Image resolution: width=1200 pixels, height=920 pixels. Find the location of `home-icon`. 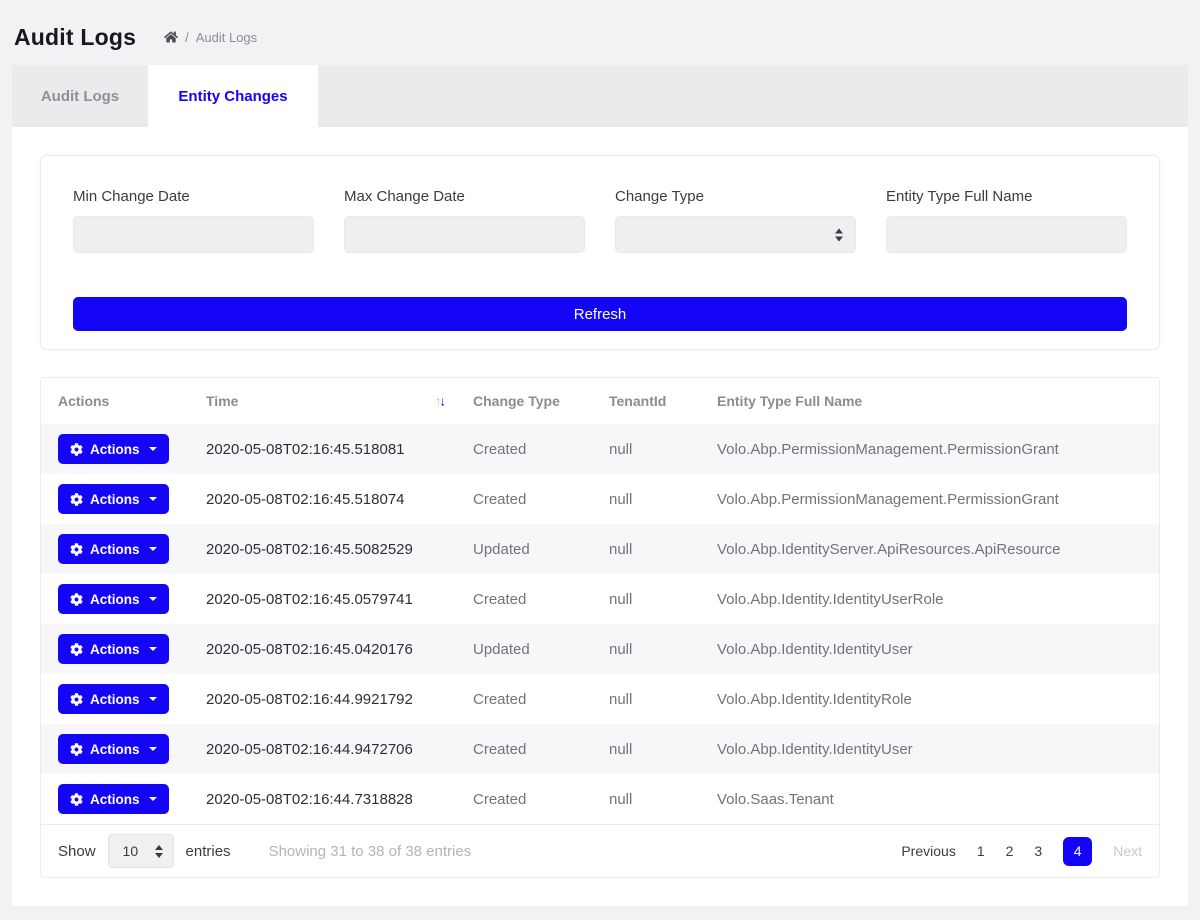

home-icon is located at coordinates (171, 37).